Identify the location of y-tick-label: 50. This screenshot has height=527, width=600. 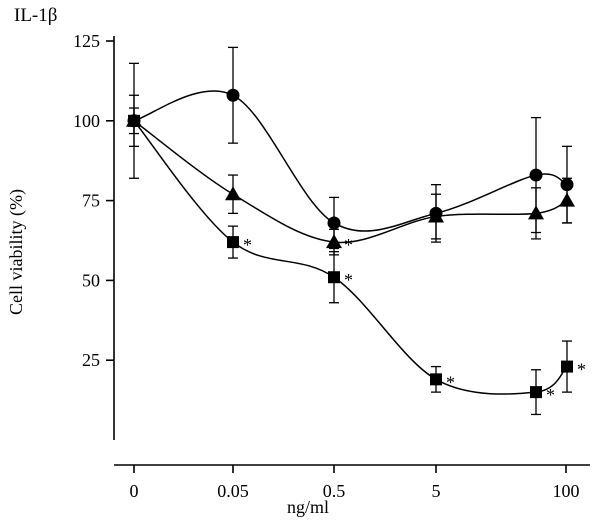
(91, 280).